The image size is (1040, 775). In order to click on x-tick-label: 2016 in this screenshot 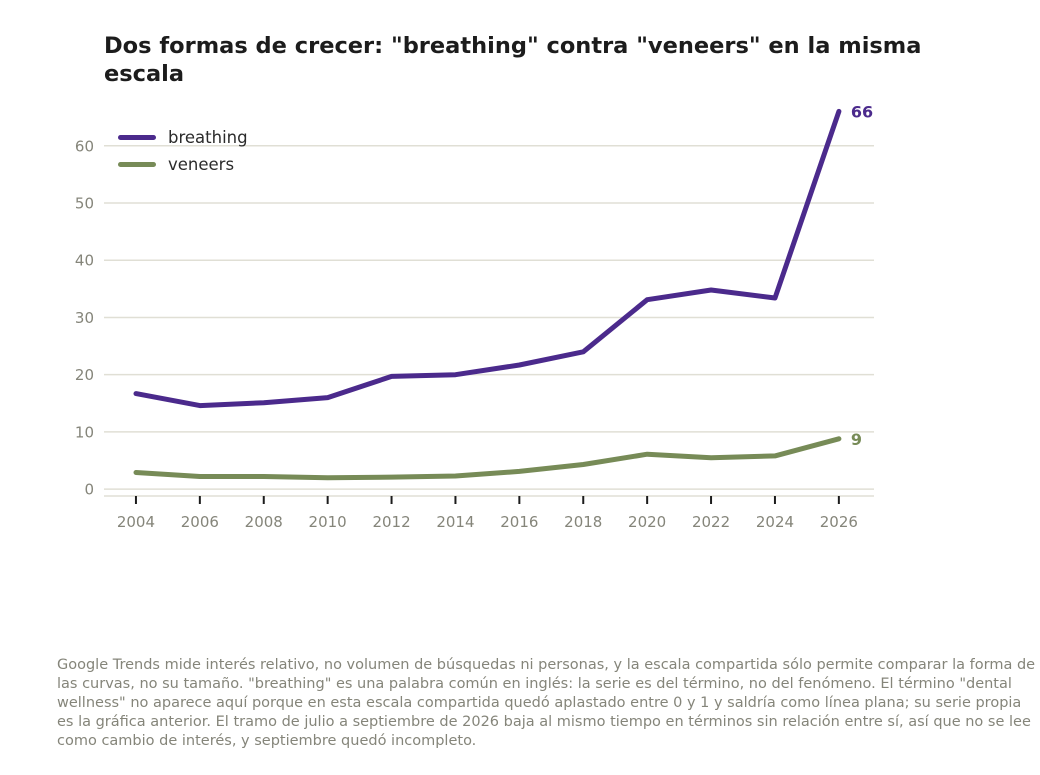, I will do `click(519, 522)`.